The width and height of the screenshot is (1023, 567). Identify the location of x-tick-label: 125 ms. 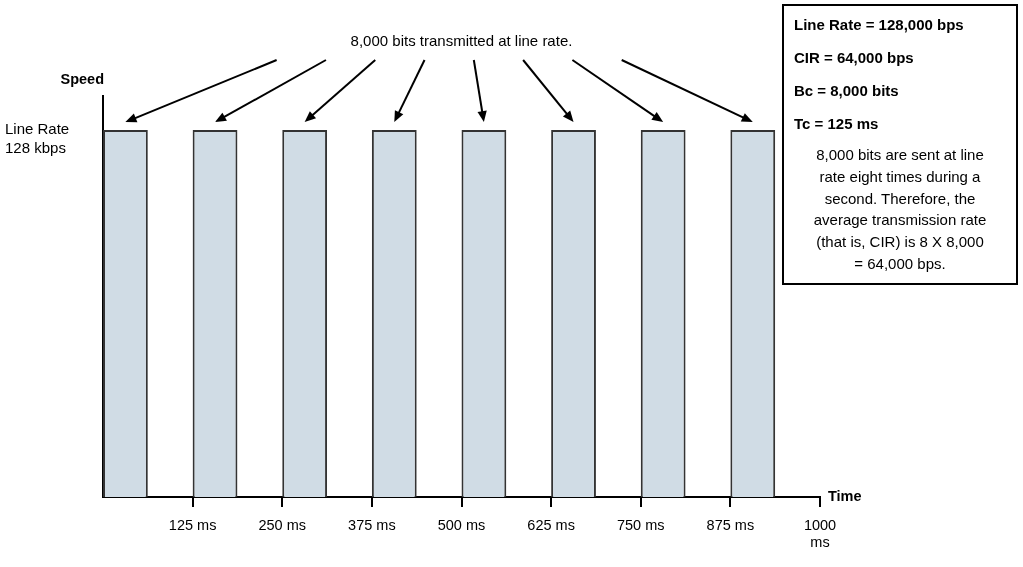
(192, 524).